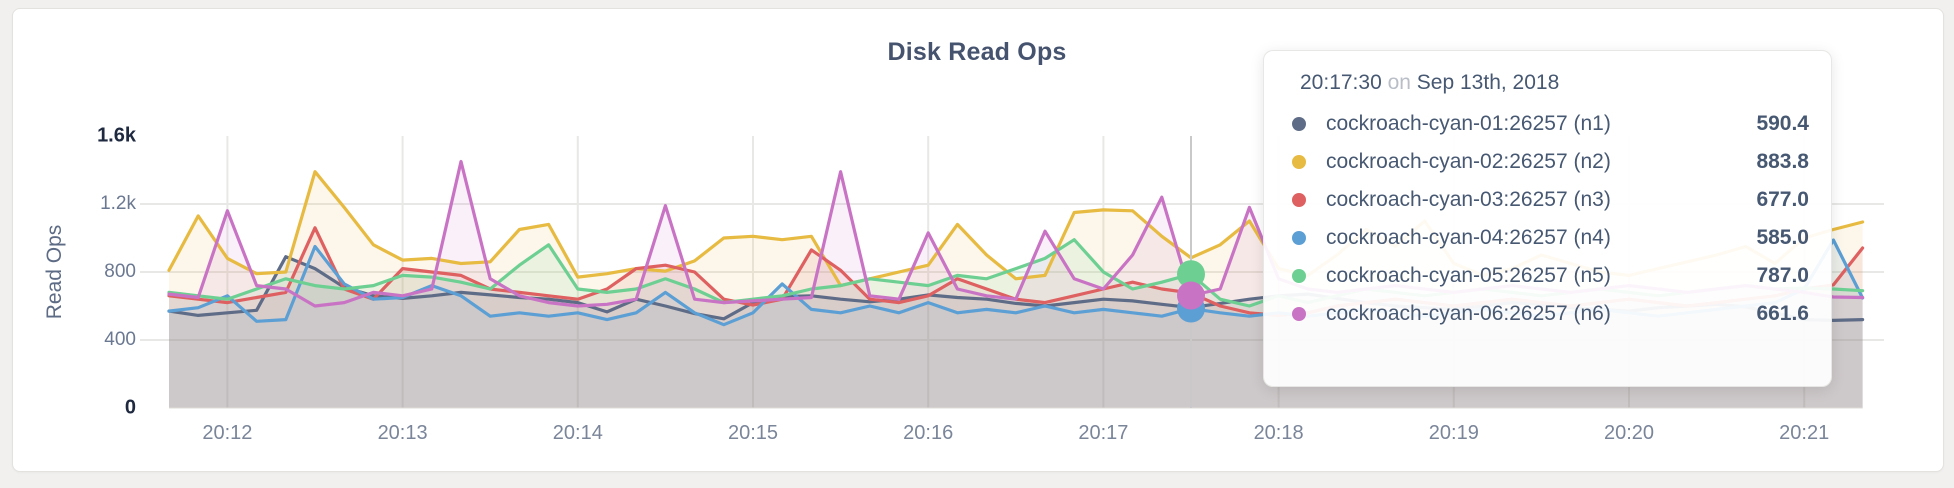  What do you see at coordinates (1341, 82) in the screenshot?
I see `tooltip-time: 20:17:30` at bounding box center [1341, 82].